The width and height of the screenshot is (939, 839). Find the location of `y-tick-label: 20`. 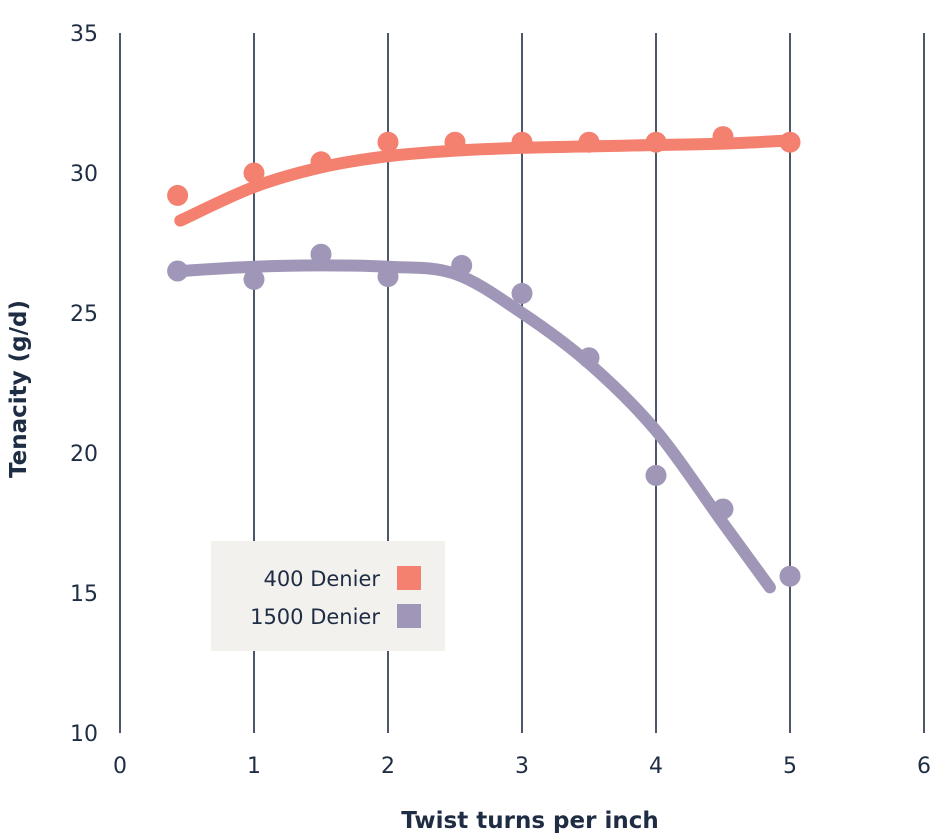

y-tick-label: 20 is located at coordinates (84, 454).